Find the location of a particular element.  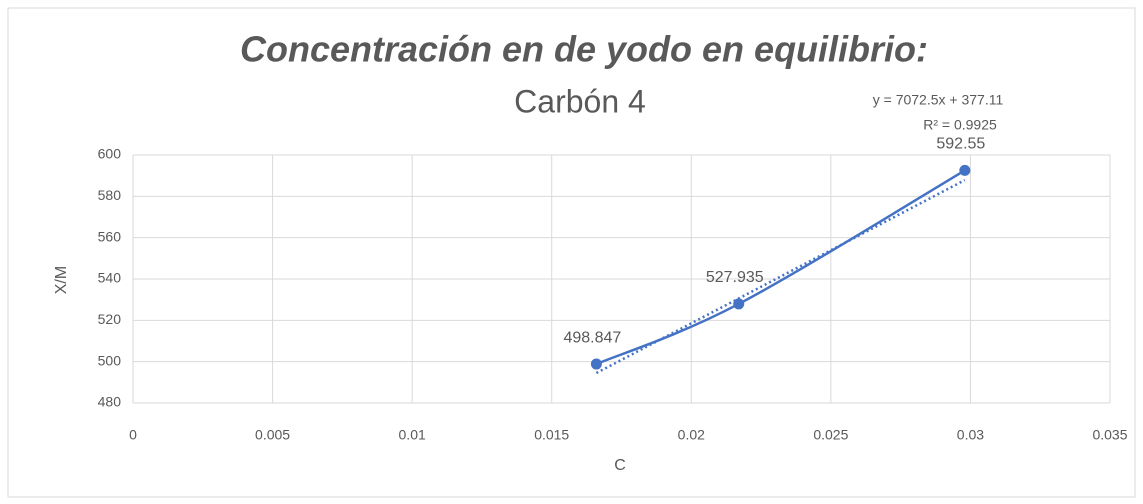

trendline-equation: y = 7072.5x + 377.11 is located at coordinates (938, 100).